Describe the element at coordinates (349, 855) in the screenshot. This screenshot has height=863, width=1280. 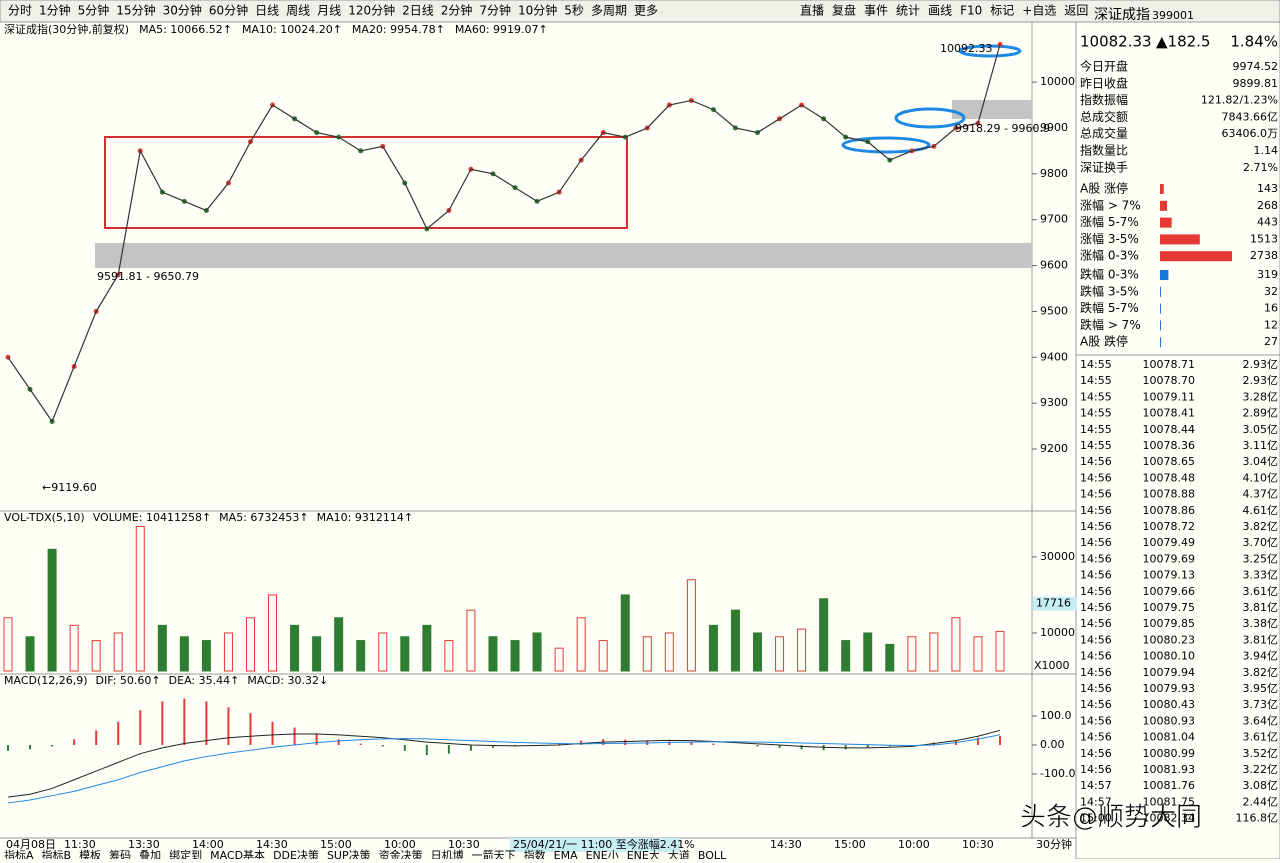
I see `indicator-tab: SUP决策` at that location.